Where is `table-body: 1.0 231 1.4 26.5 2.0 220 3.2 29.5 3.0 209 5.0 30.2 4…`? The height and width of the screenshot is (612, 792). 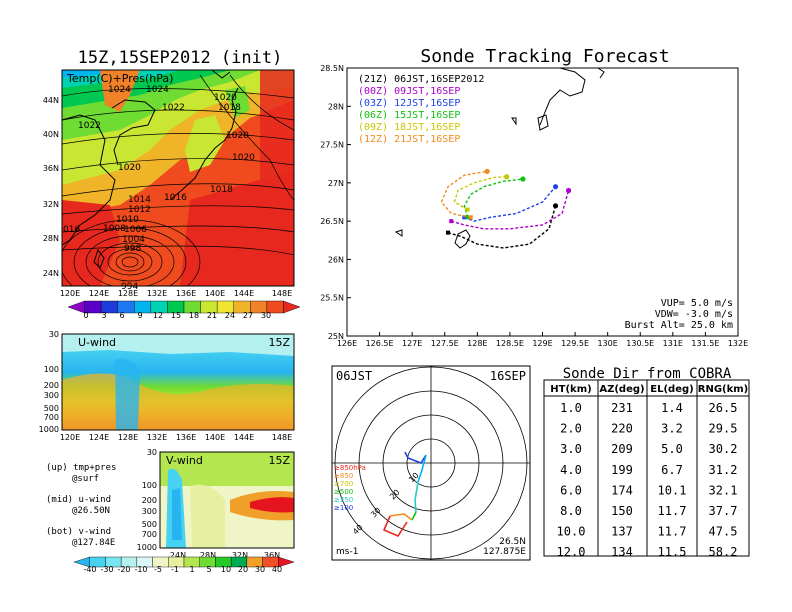
table-body: 1.0 231 1.4 26.5 2.0 220 3.2 29.5 3.0 209 5.0 30.2 4… is located at coordinates (647, 480).